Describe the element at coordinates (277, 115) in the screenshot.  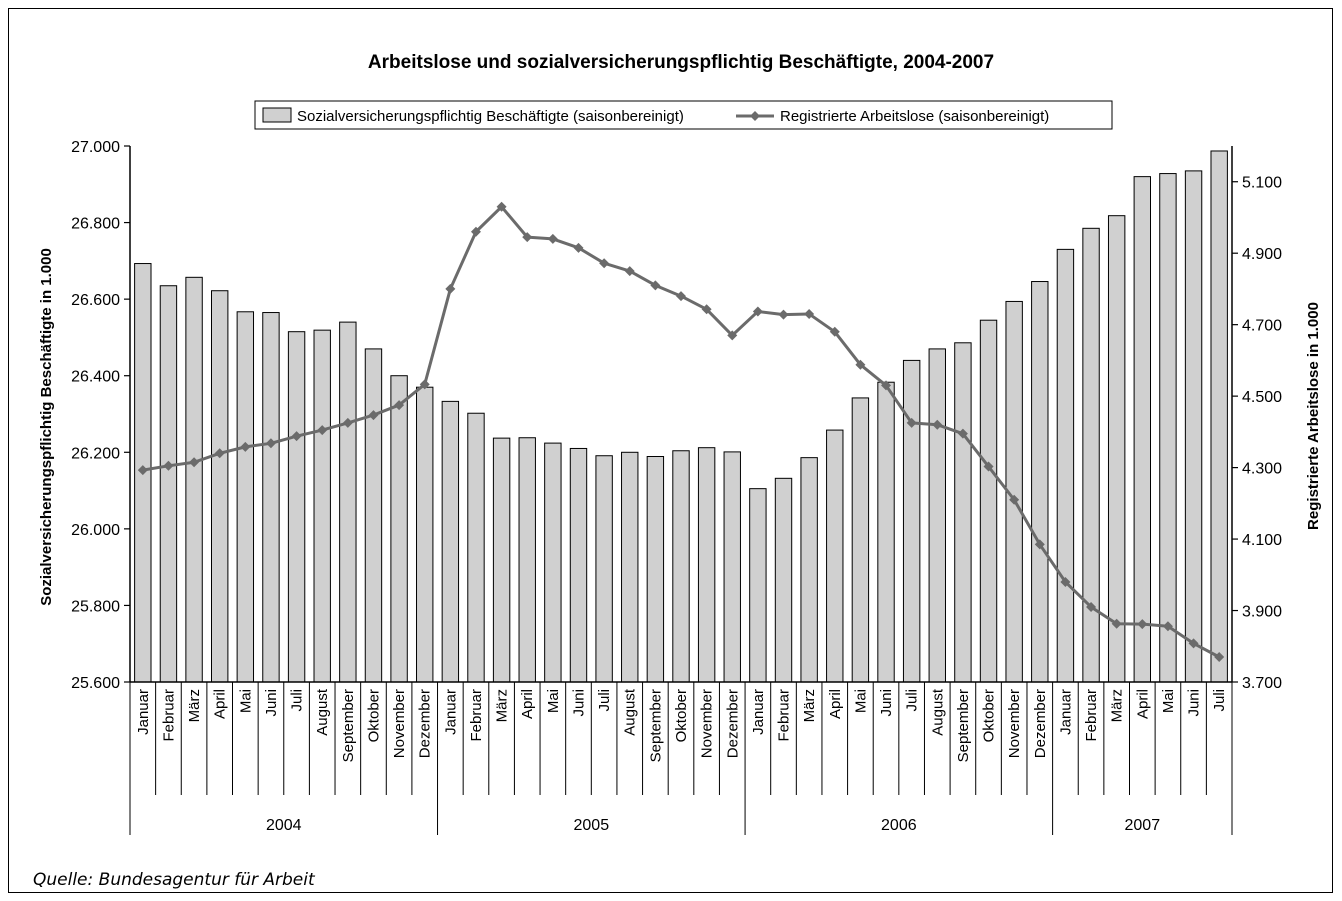
I see `legend-bar-swatch` at that location.